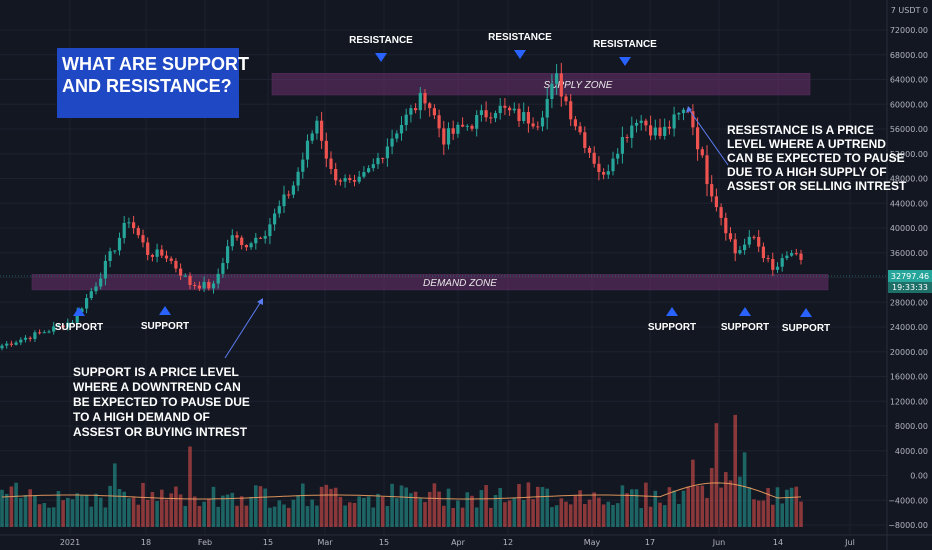 This screenshot has width=932, height=550. What do you see at coordinates (909, 104) in the screenshot?
I see `price-tick-label: 60000.00` at bounding box center [909, 104].